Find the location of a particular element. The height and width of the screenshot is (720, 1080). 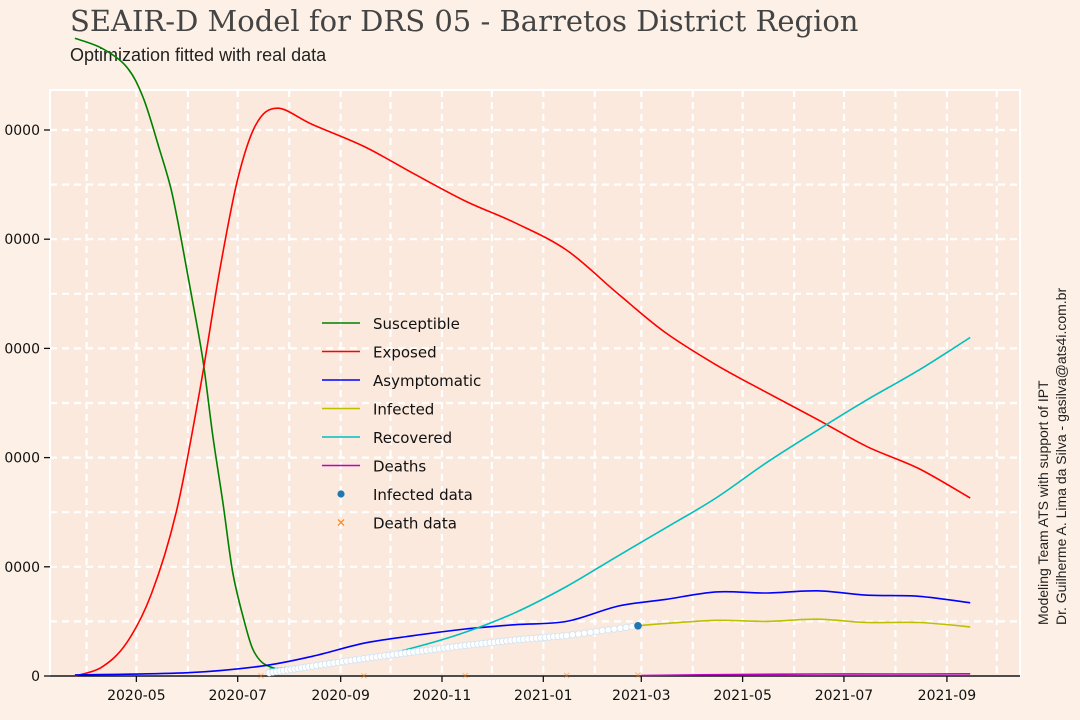

y-tick-label-4: 0000 is located at coordinates (22, 240).